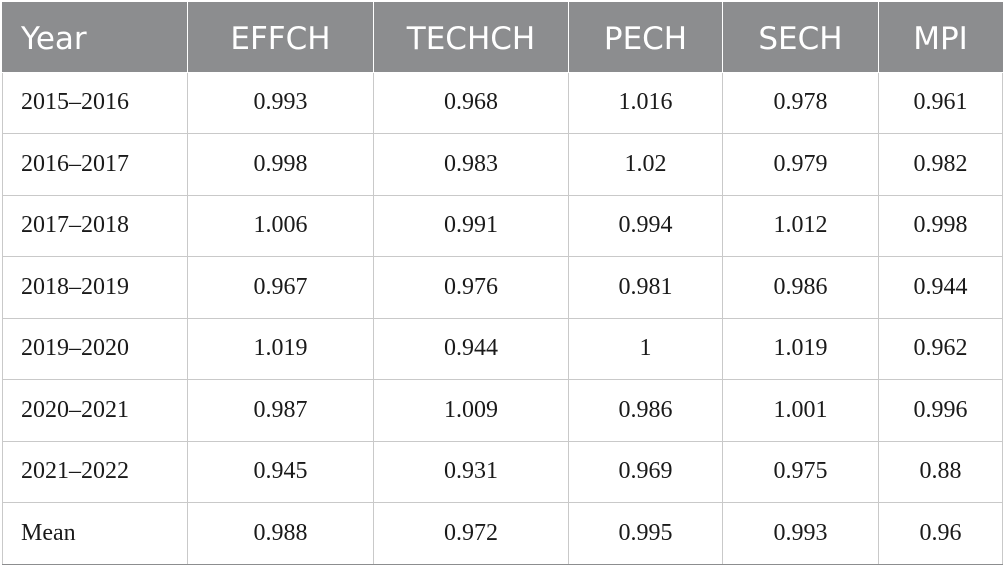  Describe the element at coordinates (800, 287) in the screenshot. I see `cell-sech: 0.986` at that location.